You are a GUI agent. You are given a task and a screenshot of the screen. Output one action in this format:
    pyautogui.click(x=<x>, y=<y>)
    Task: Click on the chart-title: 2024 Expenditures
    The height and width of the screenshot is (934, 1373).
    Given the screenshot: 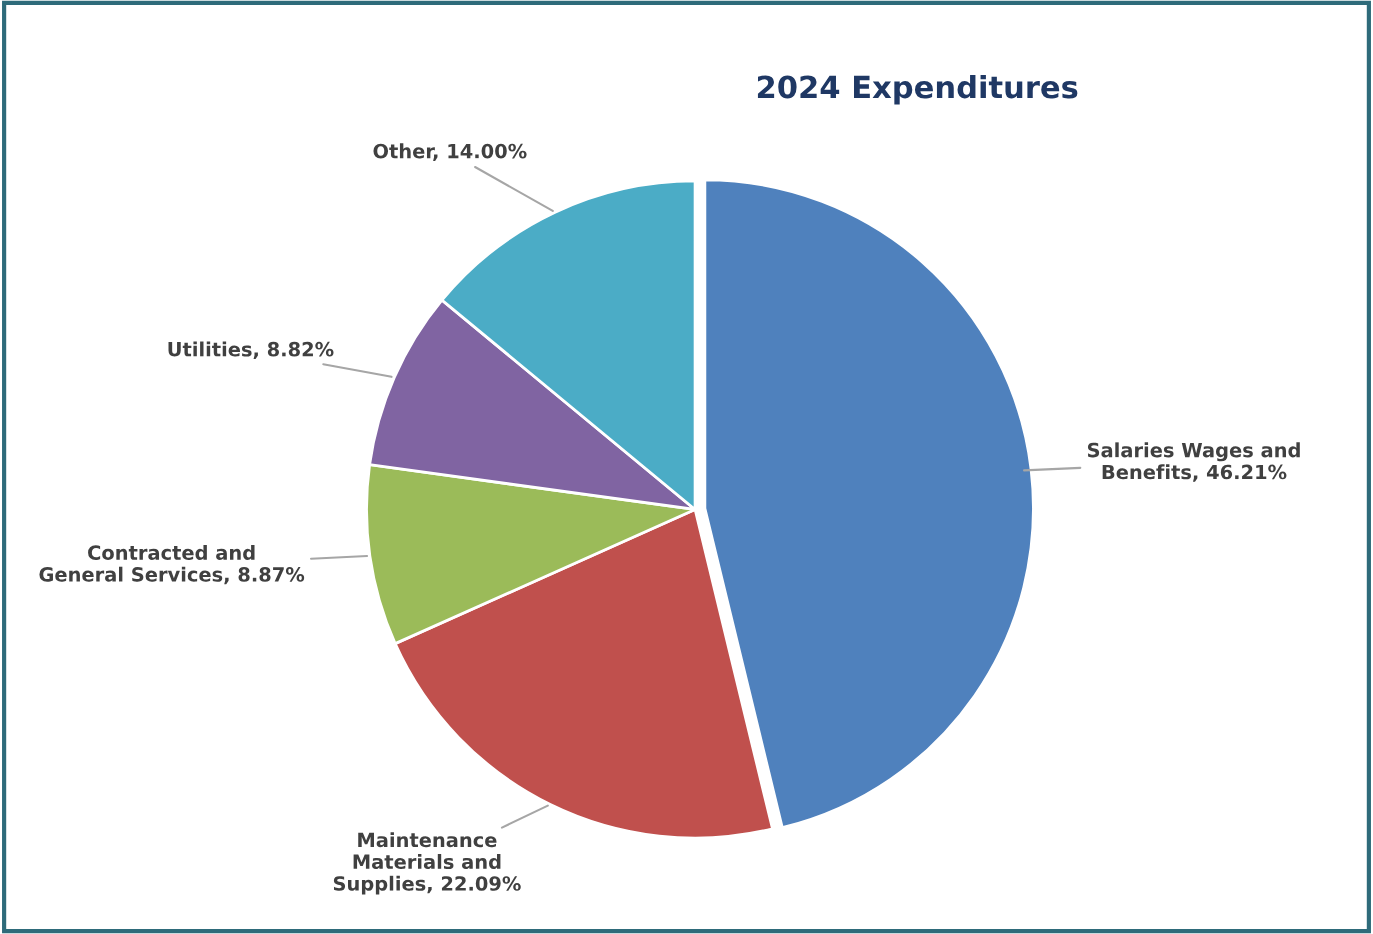 What is the action you would take?
    pyautogui.click(x=917, y=89)
    